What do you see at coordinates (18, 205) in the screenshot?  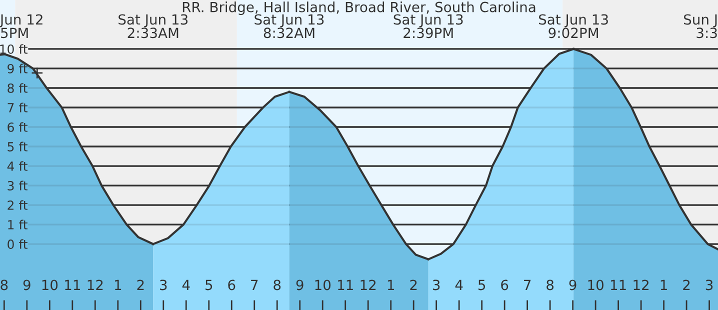 I see `y-tick-label: 2 ft` at bounding box center [18, 205].